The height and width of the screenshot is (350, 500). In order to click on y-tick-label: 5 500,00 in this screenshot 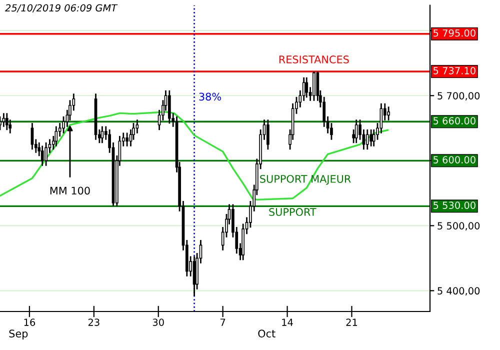, I will do `click(459, 226)`.